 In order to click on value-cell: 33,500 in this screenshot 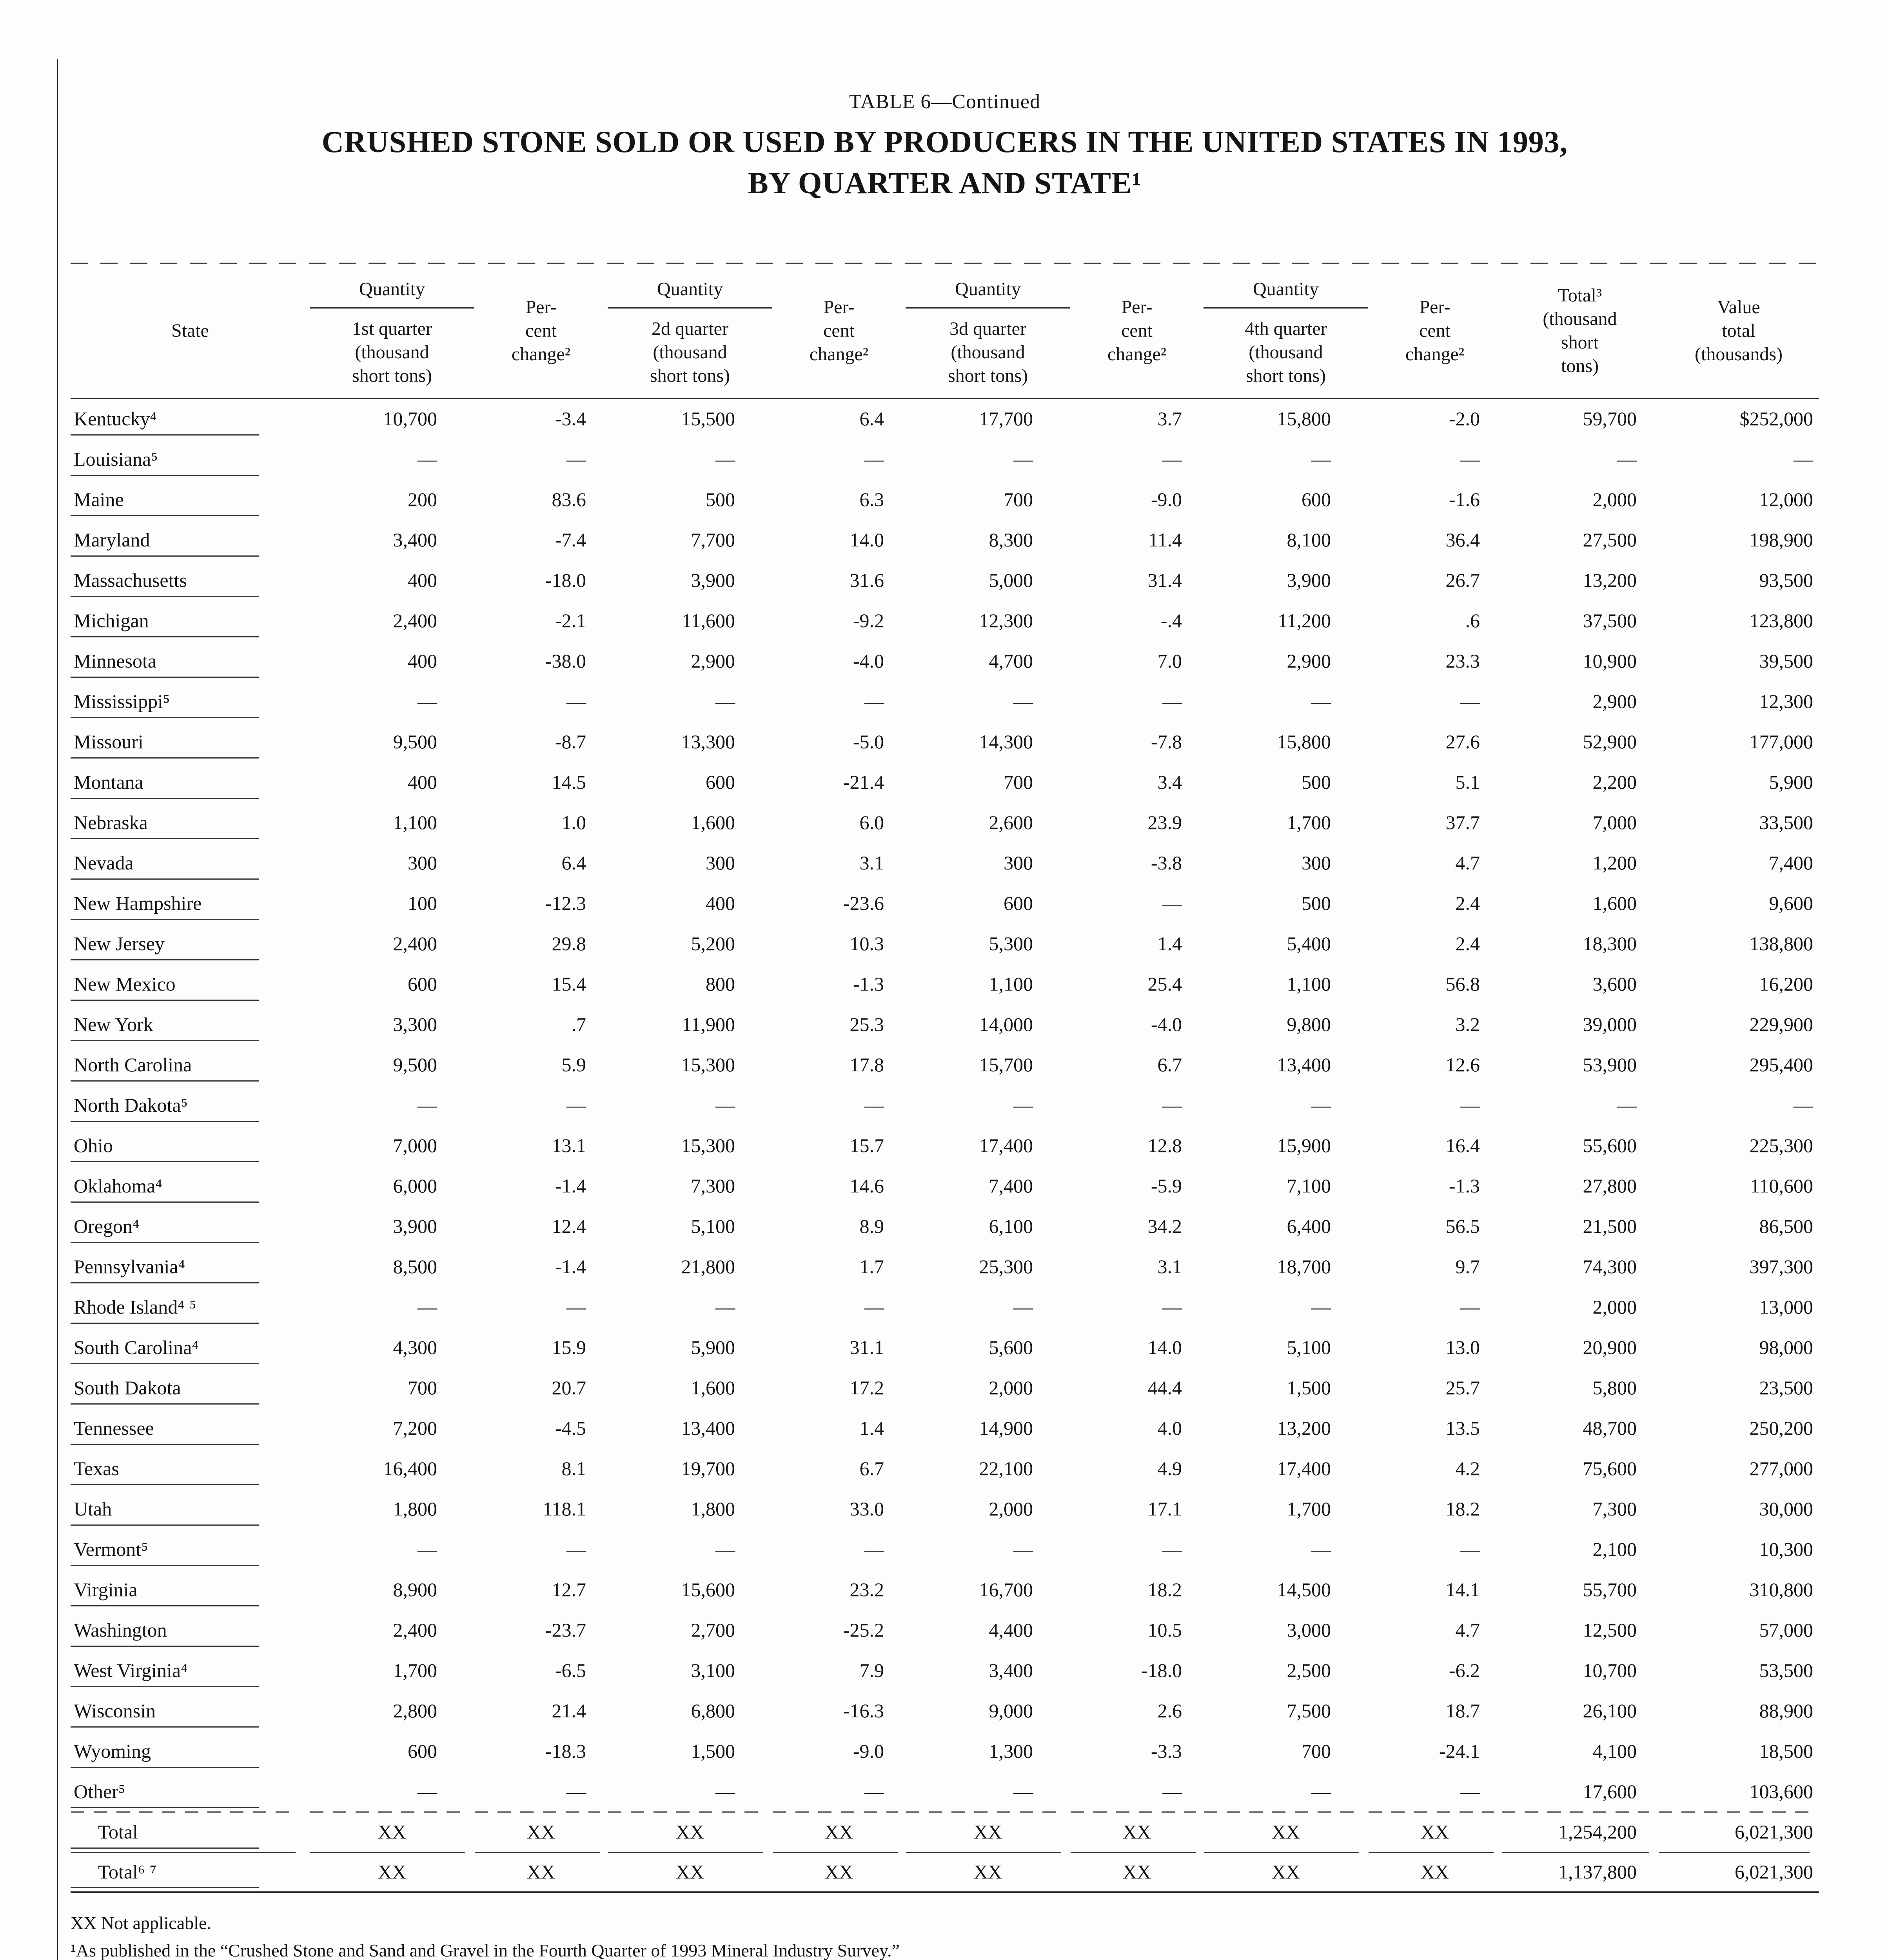, I will do `click(1786, 822)`.